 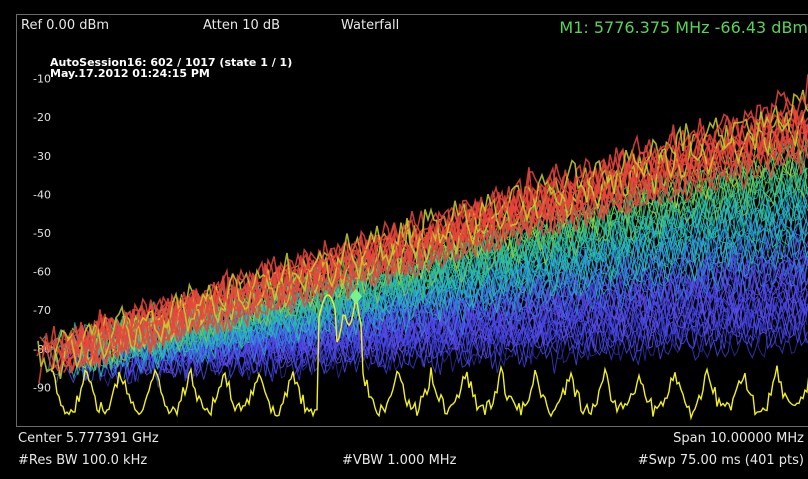 What do you see at coordinates (171, 62) in the screenshot?
I see `session-name: AutoSession16: 602 / 1017 (state 1 / 1)` at bounding box center [171, 62].